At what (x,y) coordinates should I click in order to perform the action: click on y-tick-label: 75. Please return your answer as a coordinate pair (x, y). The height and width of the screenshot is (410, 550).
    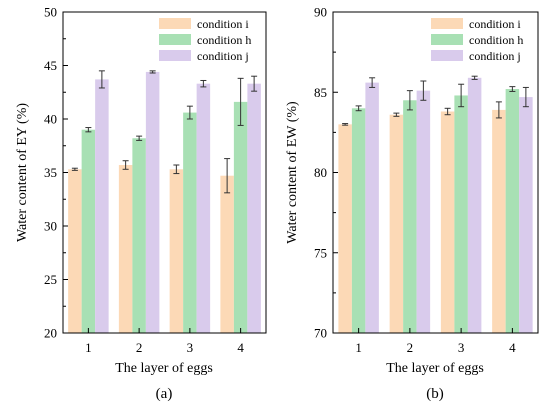
    Looking at the image, I should click on (320, 252).